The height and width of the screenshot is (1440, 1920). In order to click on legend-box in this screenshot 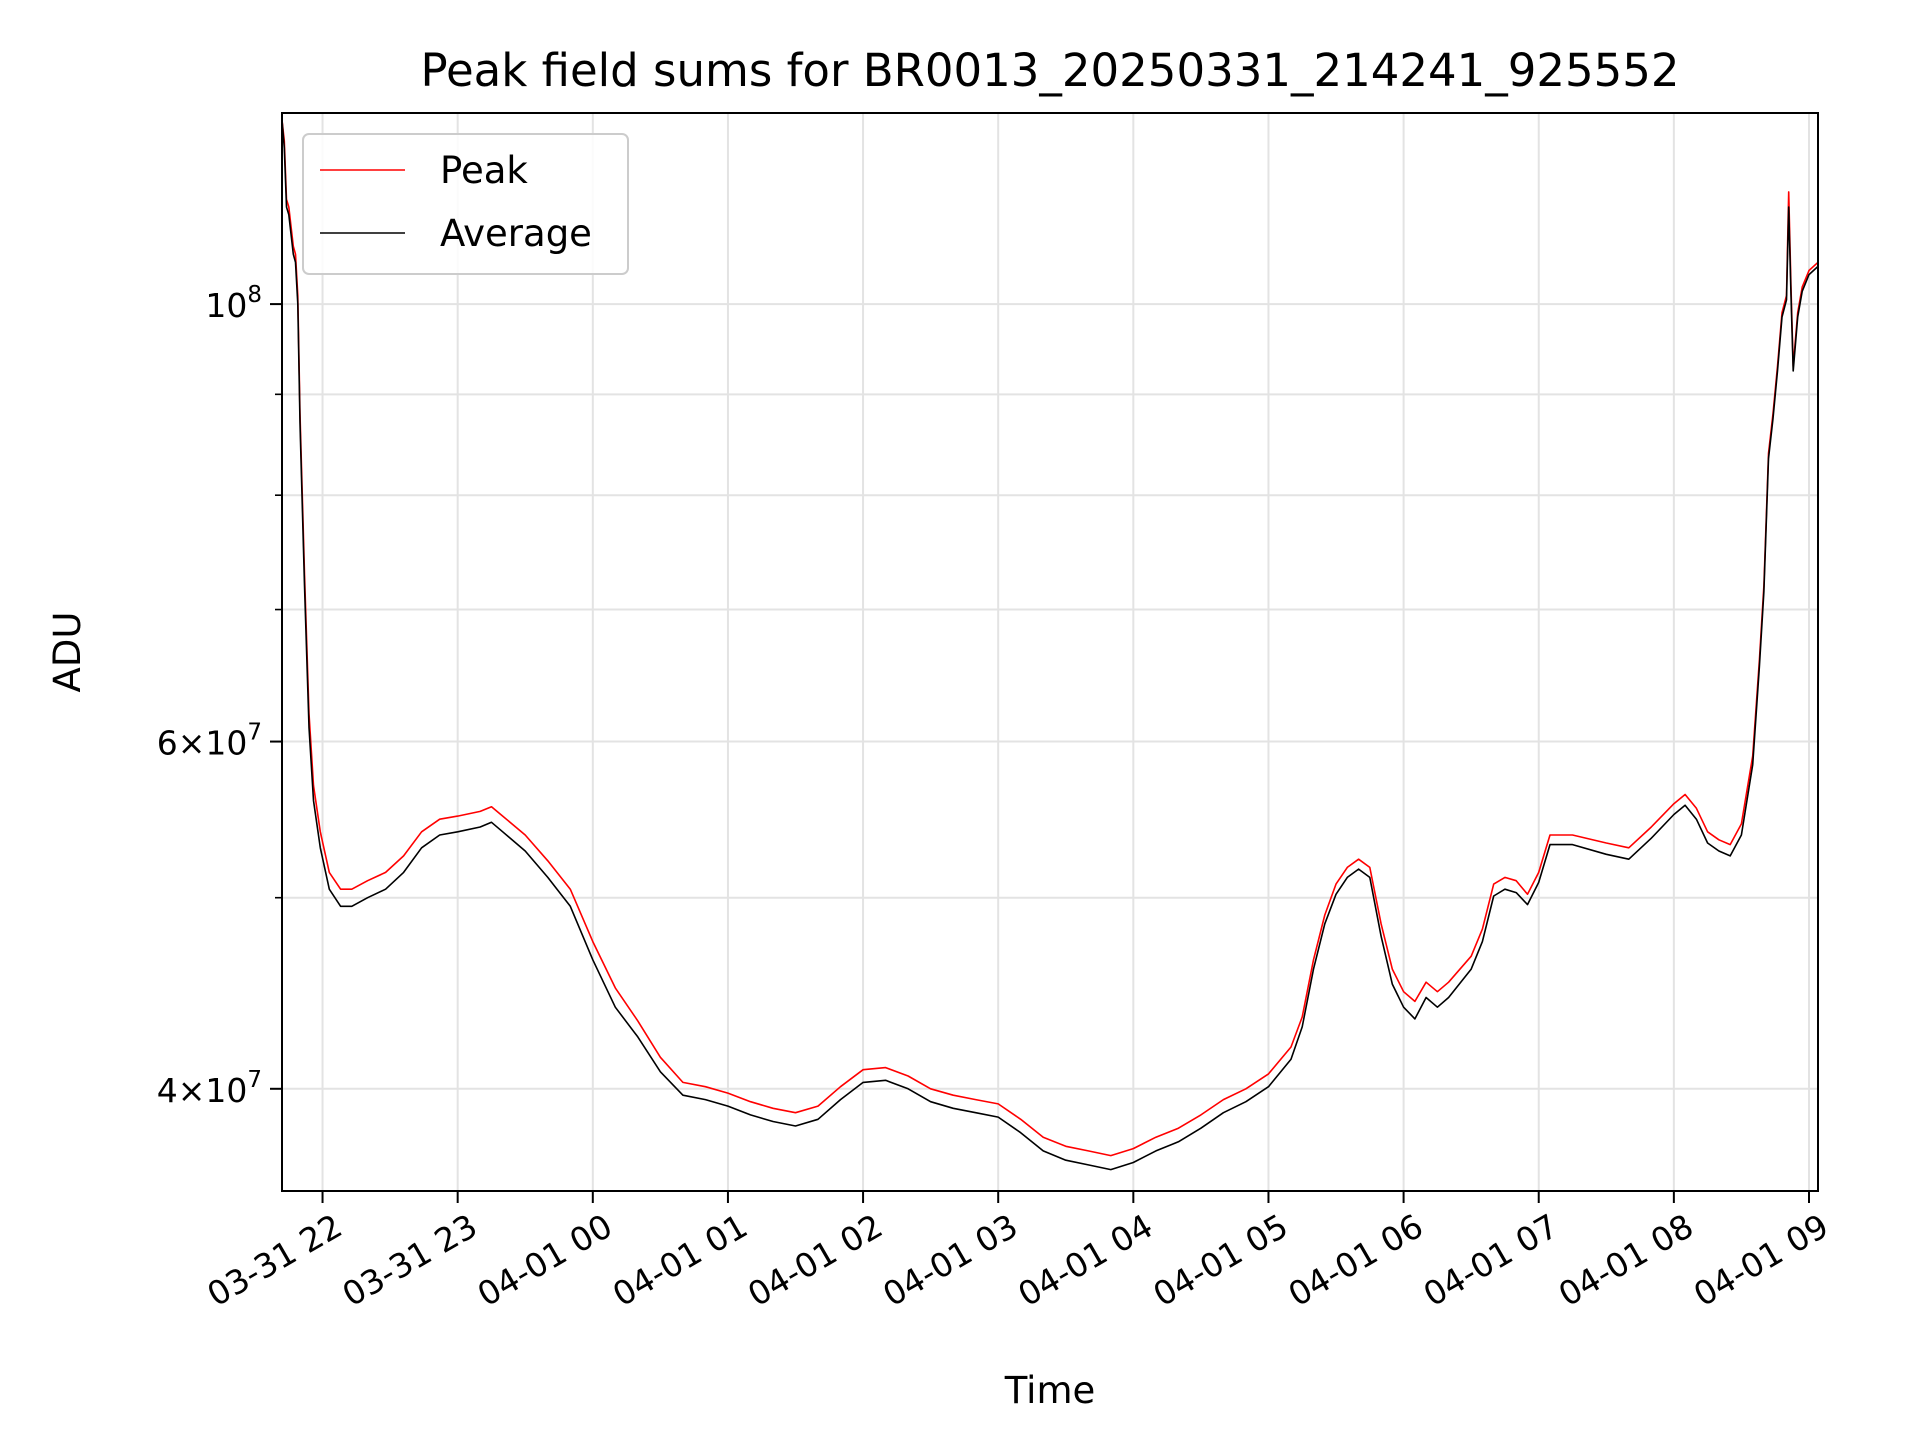, I will do `click(465, 204)`.